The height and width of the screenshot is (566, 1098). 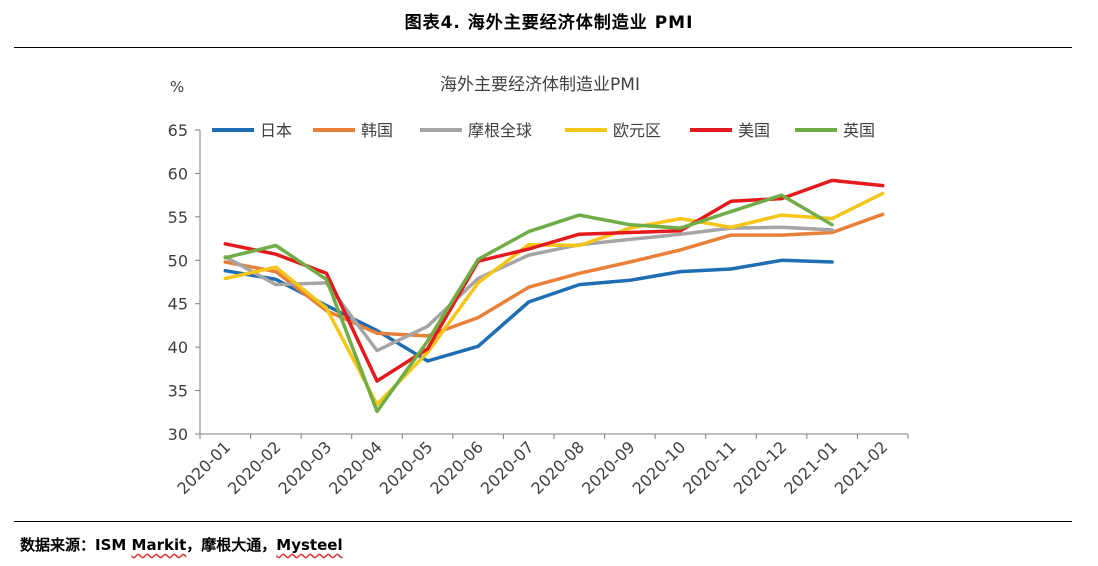 What do you see at coordinates (178, 260) in the screenshot?
I see `y-tick-label: 50` at bounding box center [178, 260].